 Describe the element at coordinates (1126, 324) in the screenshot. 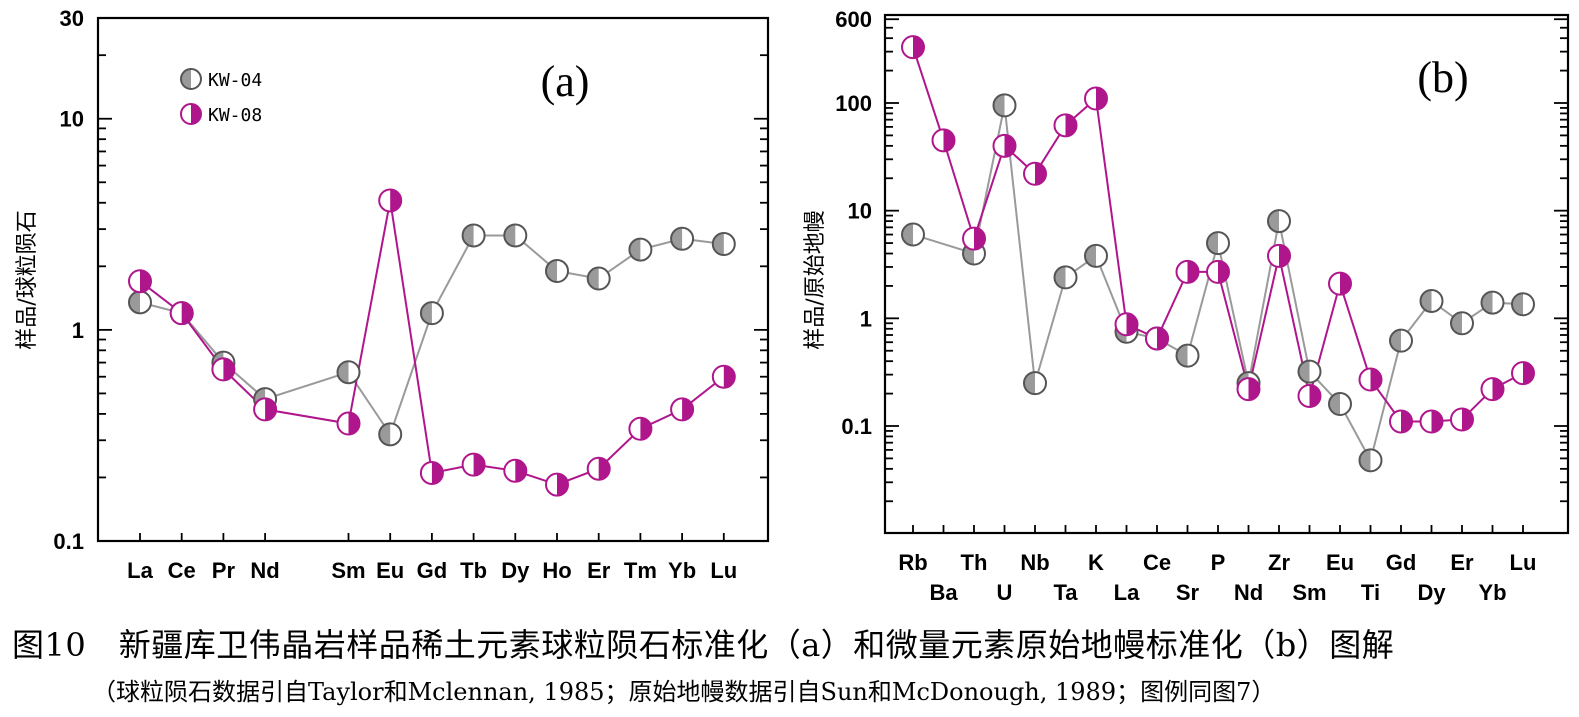

I see `panel-b-point-kw-08-la` at that location.